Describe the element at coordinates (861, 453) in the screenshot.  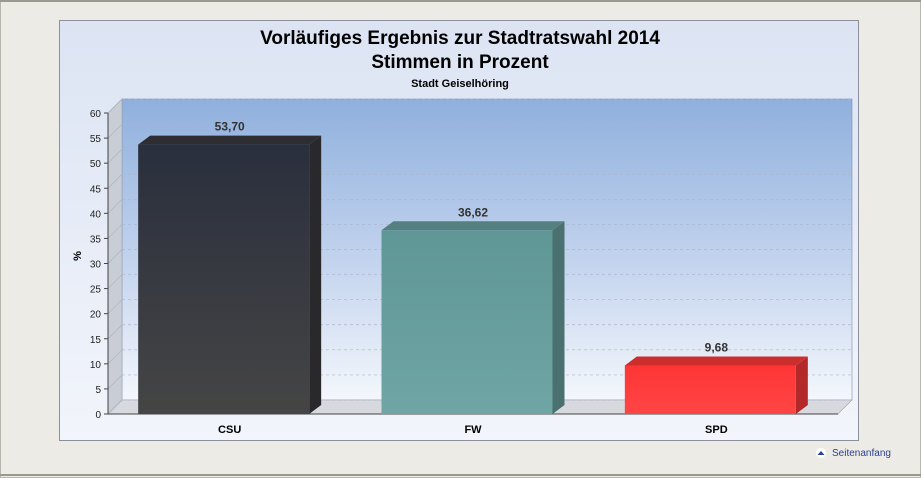
I see `back-to-top-label: Seitenanfang` at that location.